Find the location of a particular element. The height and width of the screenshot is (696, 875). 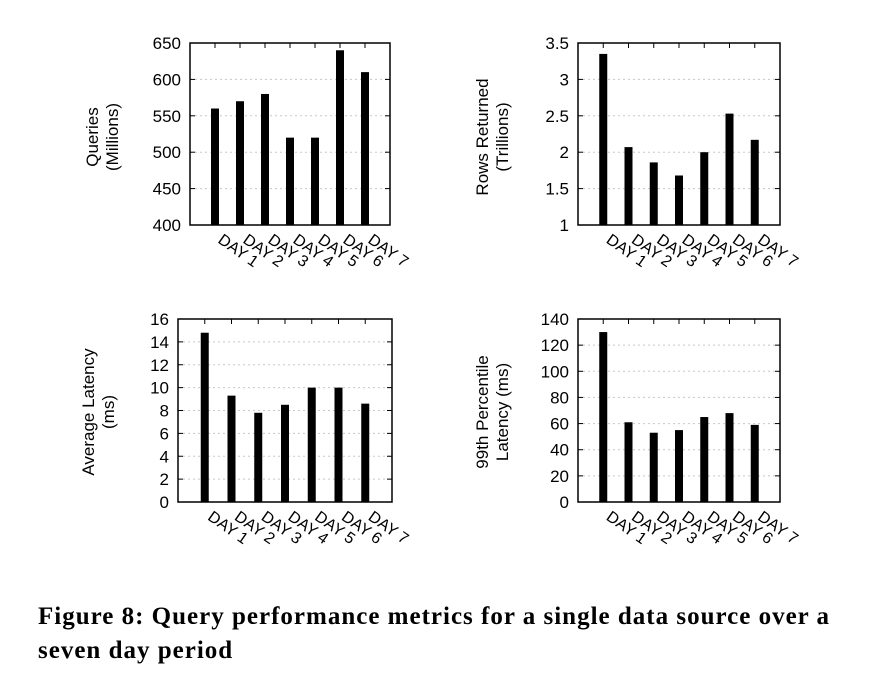

y-tick-label: 4 is located at coordinates (164, 456).